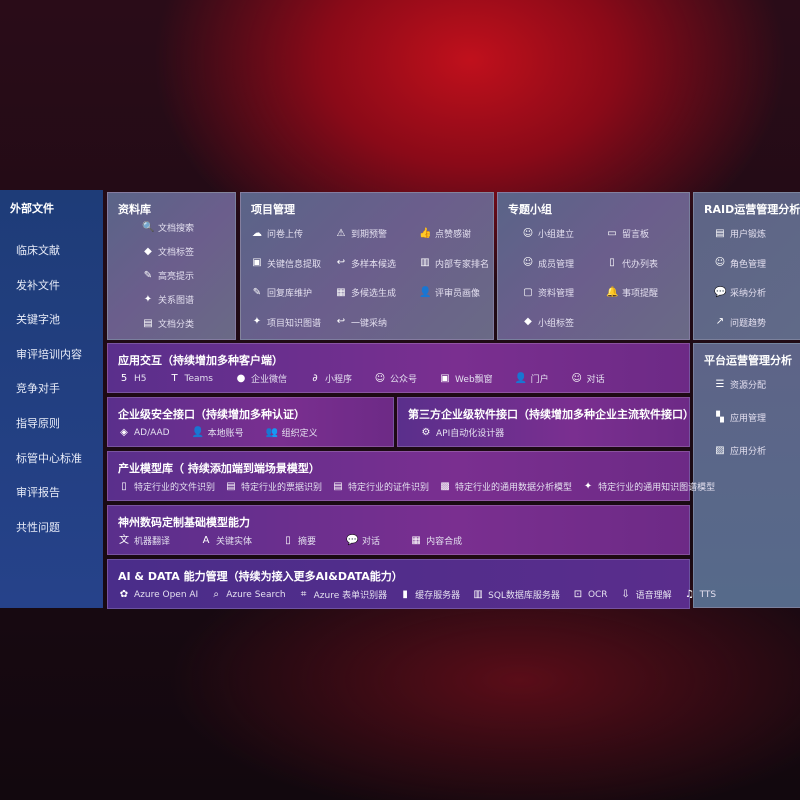 The image size is (800, 800). Describe the element at coordinates (299, 541) in the screenshot. I see `base-item: ▯ 摘要` at that location.